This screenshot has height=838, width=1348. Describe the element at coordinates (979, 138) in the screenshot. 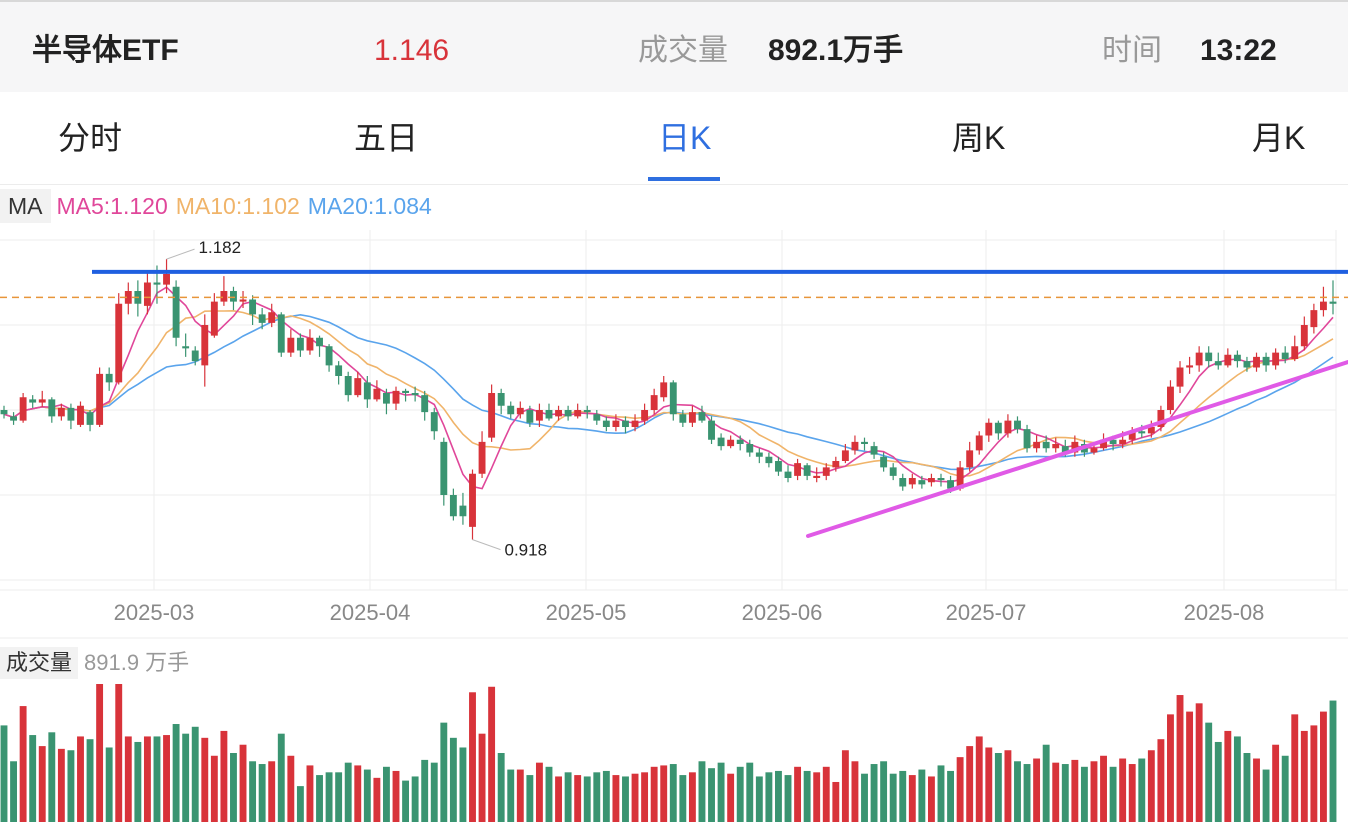

I see `tab-weekly-k: 周K` at that location.